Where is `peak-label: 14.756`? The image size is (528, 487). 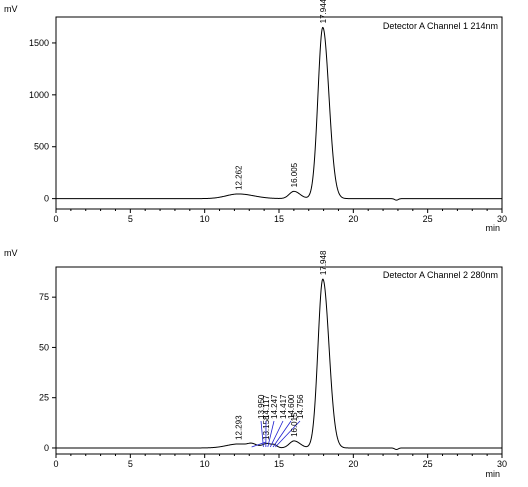
peak-label: 14.756 is located at coordinates (300, 406).